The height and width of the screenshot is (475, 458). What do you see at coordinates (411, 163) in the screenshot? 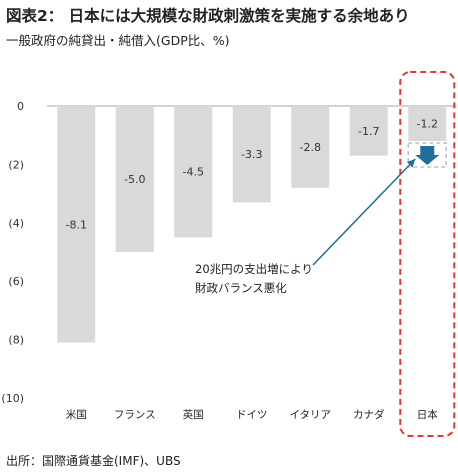
I see `leader-arrowhead-icon` at bounding box center [411, 163].